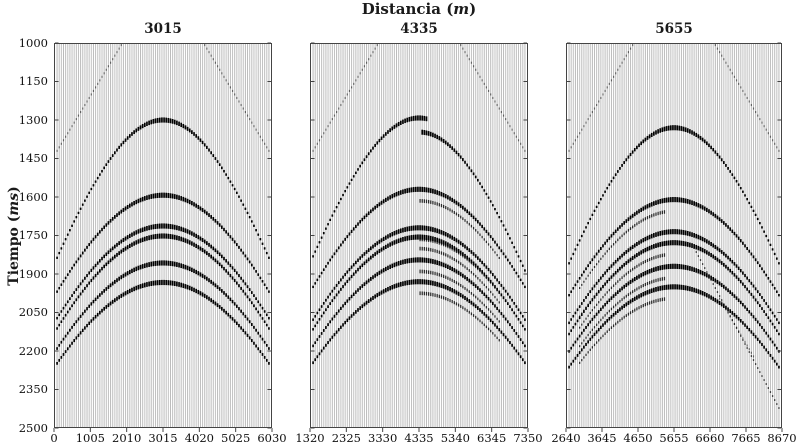 This screenshot has height=447, width=800. Describe the element at coordinates (33, 235) in the screenshot. I see `y-tick-label: 1750` at that location.